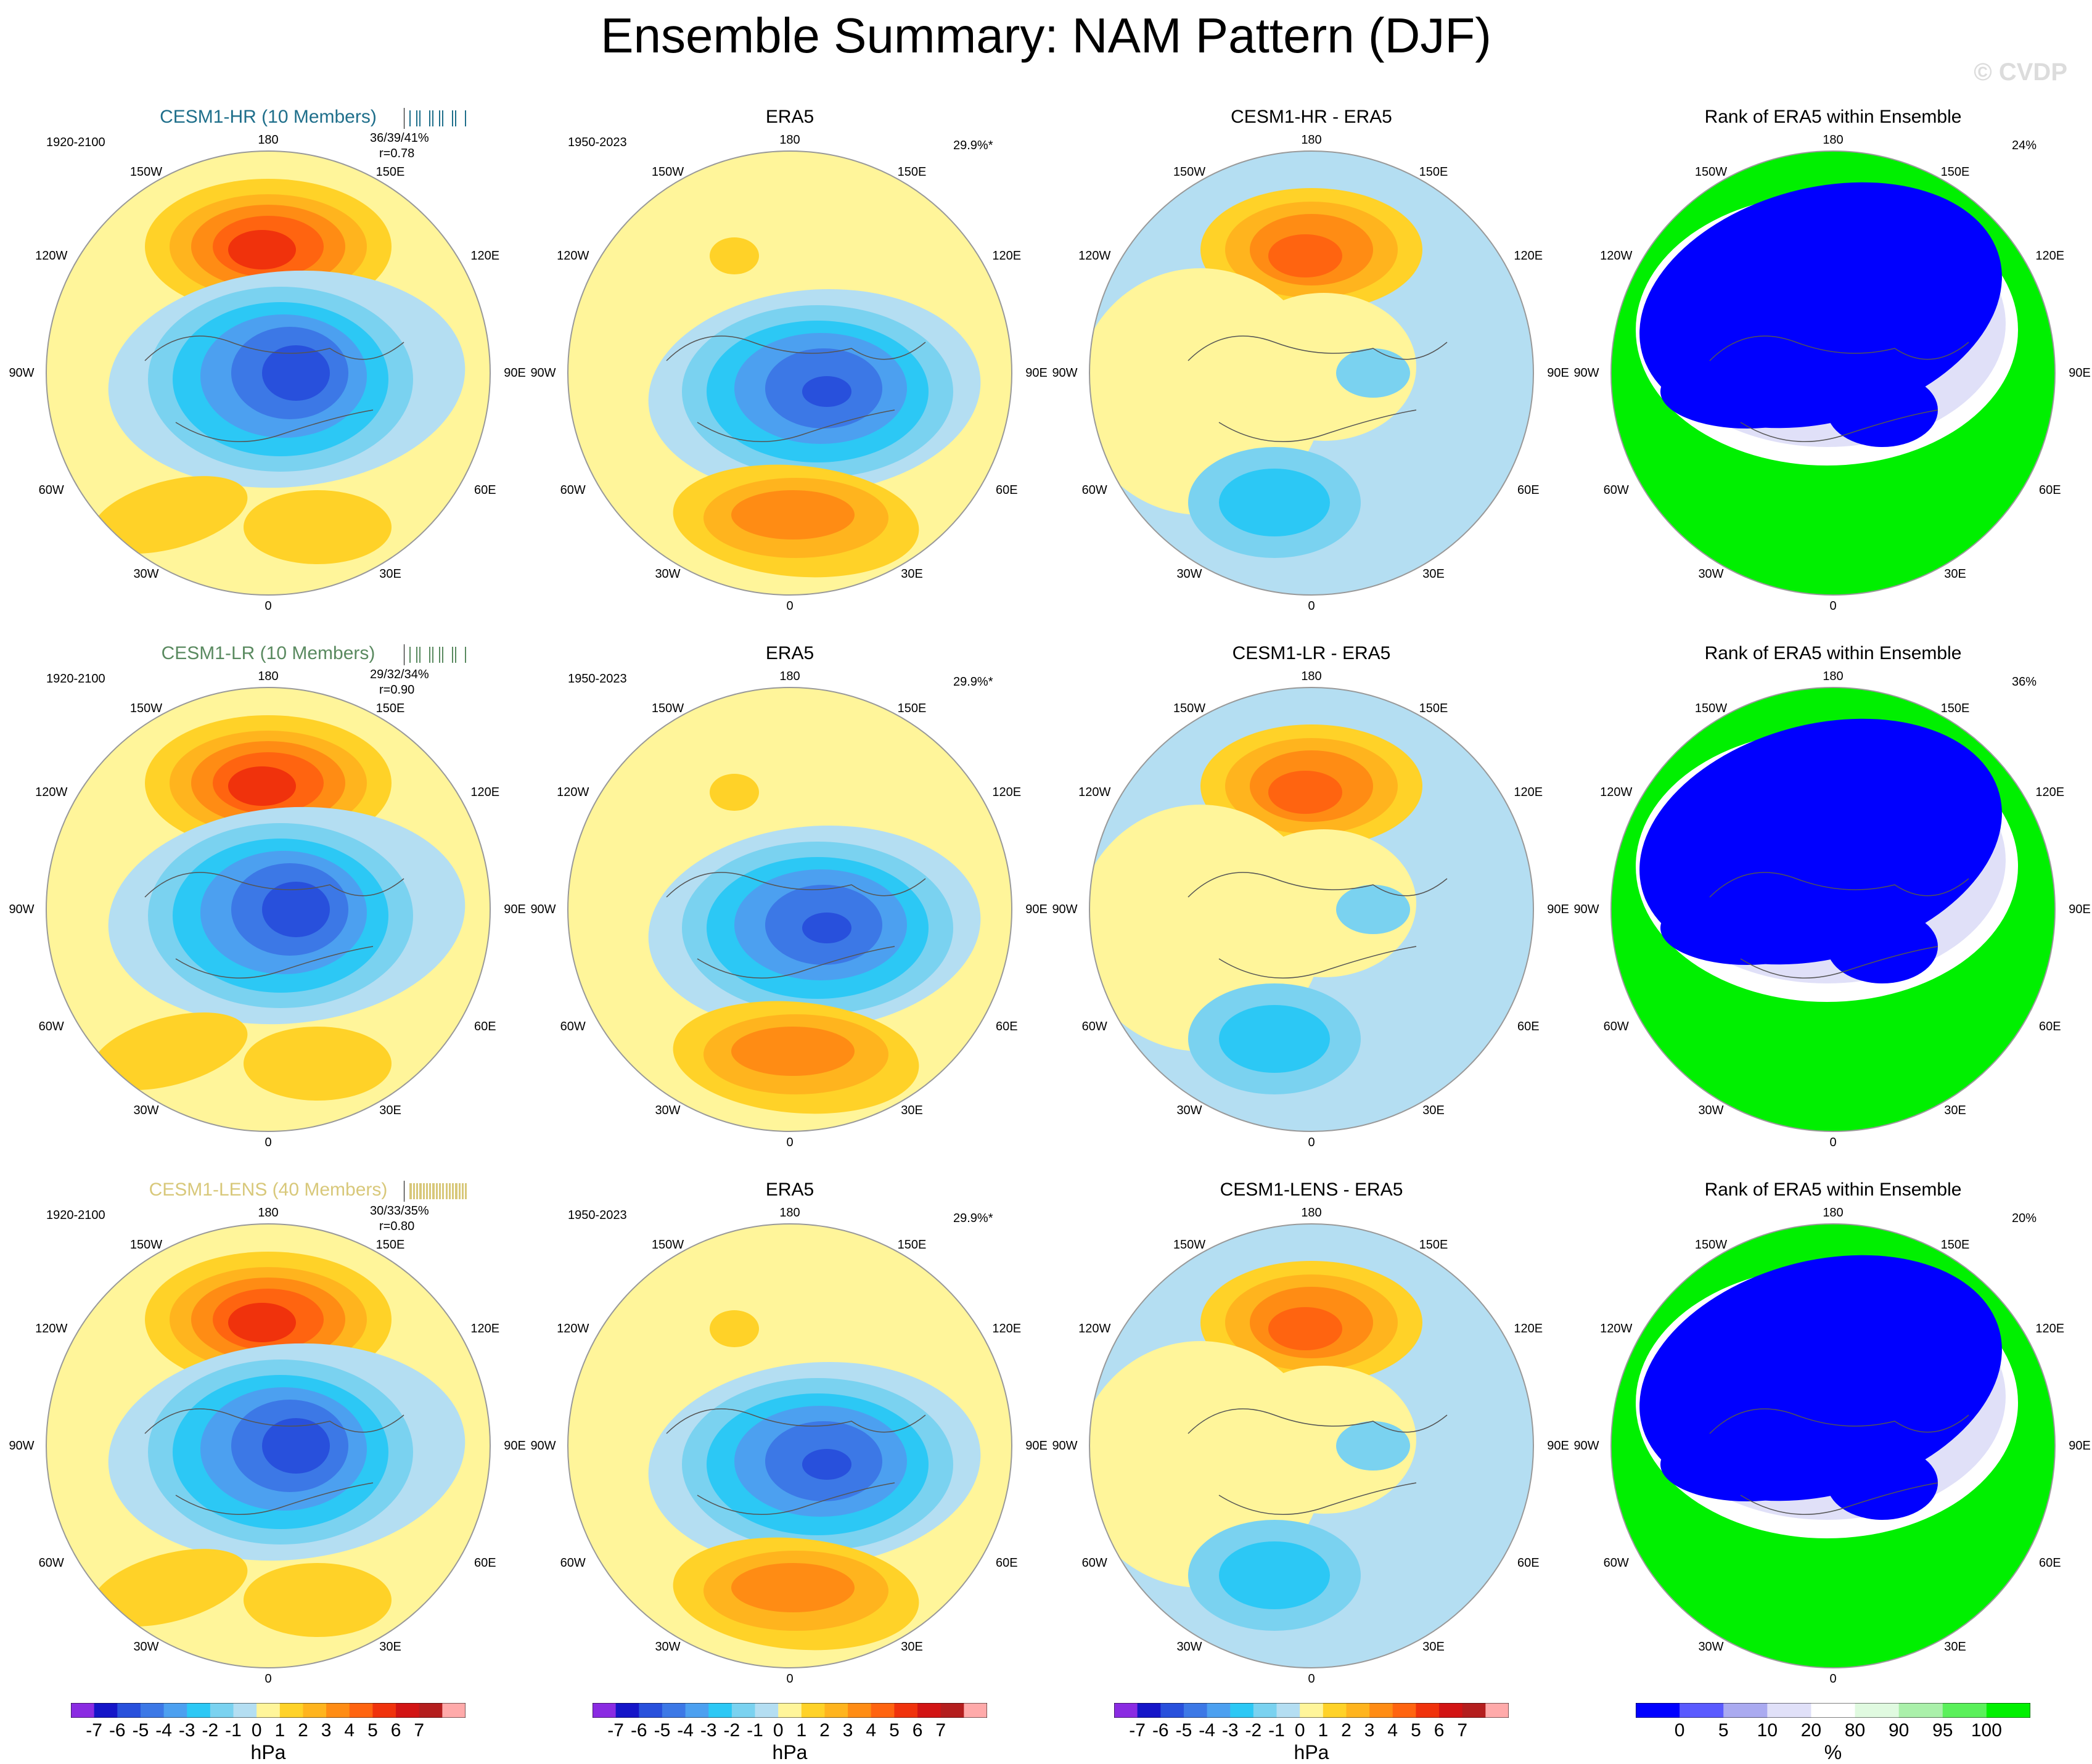 This screenshot has height=1764, width=2092. I want to click on colorbar-tick-label: -2, so click(1253, 1730).